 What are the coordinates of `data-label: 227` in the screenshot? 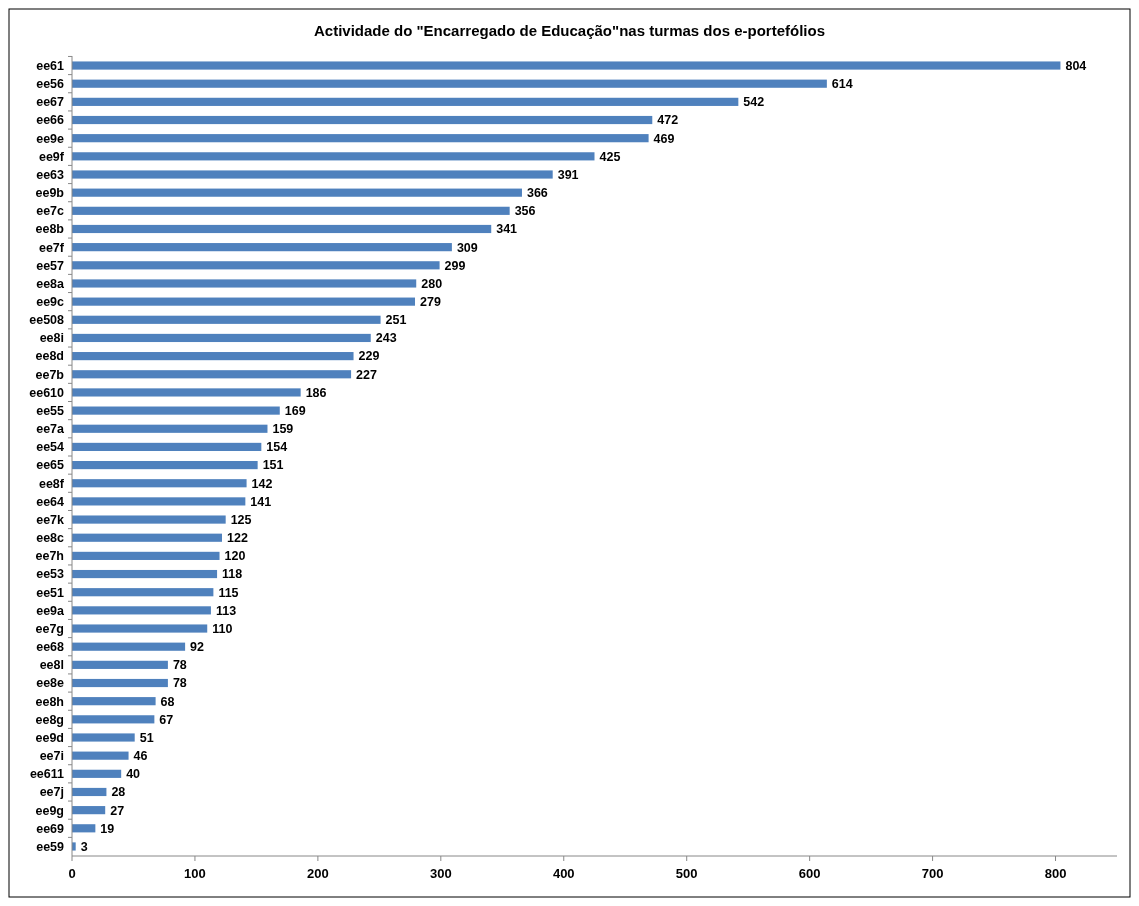 It's located at (366, 374).